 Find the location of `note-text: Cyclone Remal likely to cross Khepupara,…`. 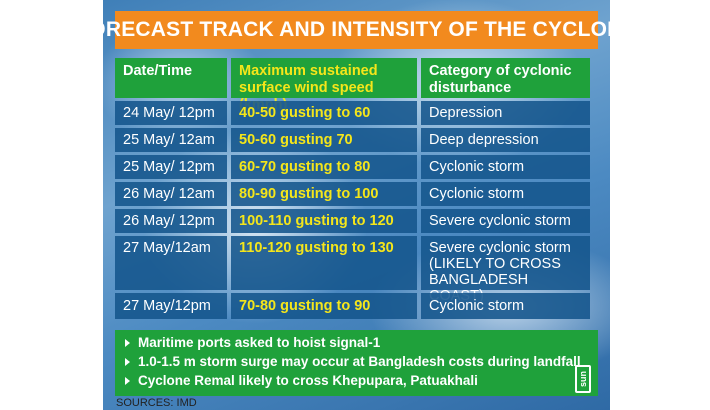

note-text: Cyclone Remal likely to cross Khepupara,… is located at coordinates (308, 380).